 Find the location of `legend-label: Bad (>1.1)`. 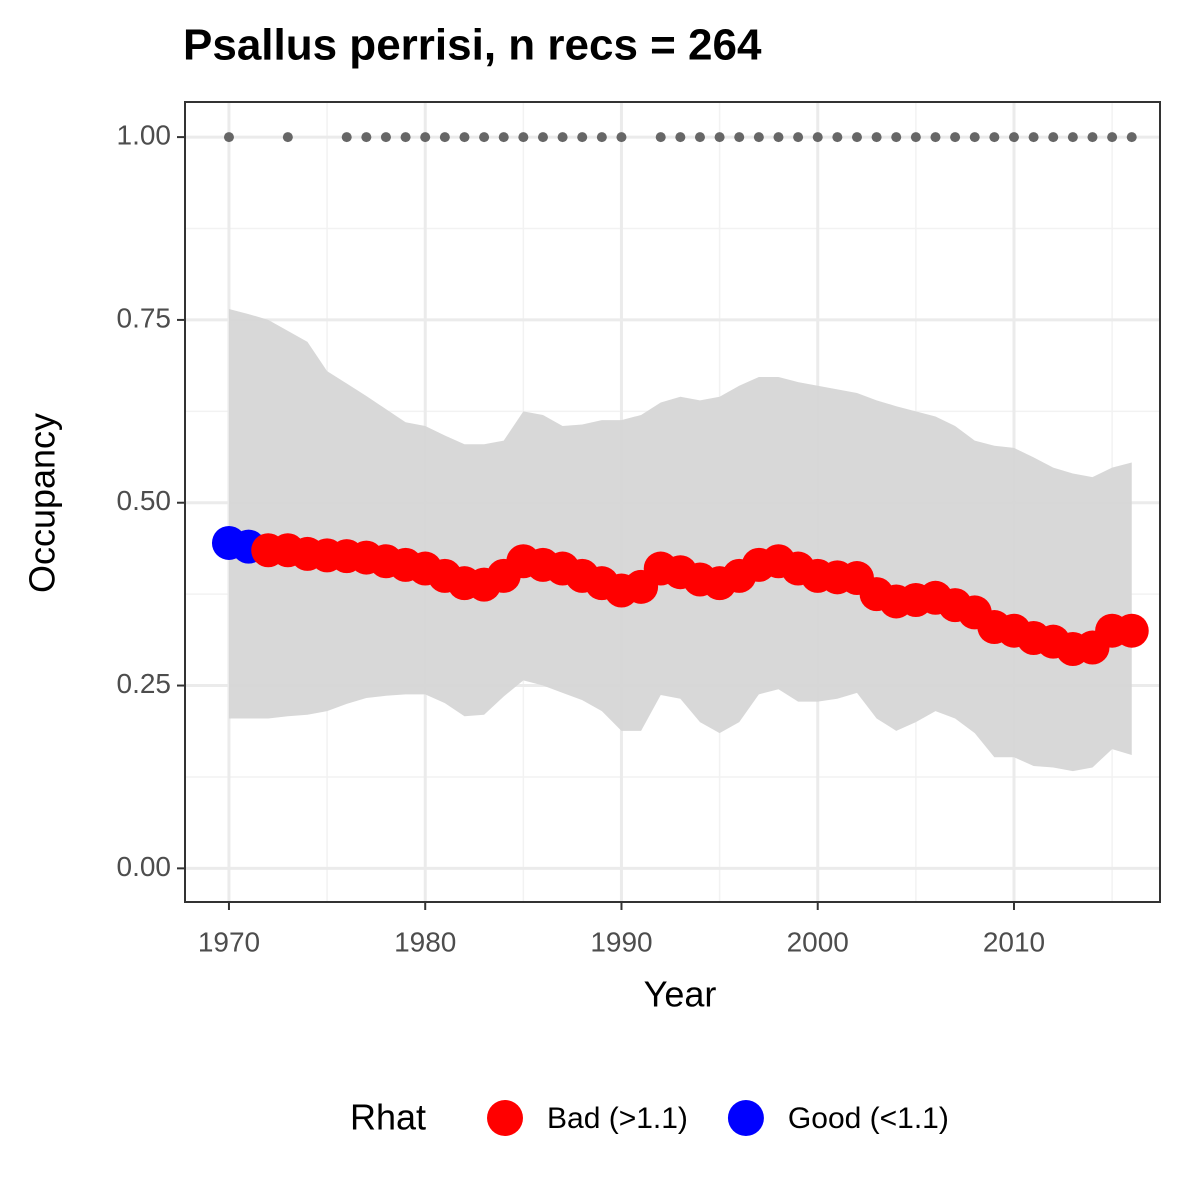

legend-label: Bad (>1.1) is located at coordinates (617, 1118).